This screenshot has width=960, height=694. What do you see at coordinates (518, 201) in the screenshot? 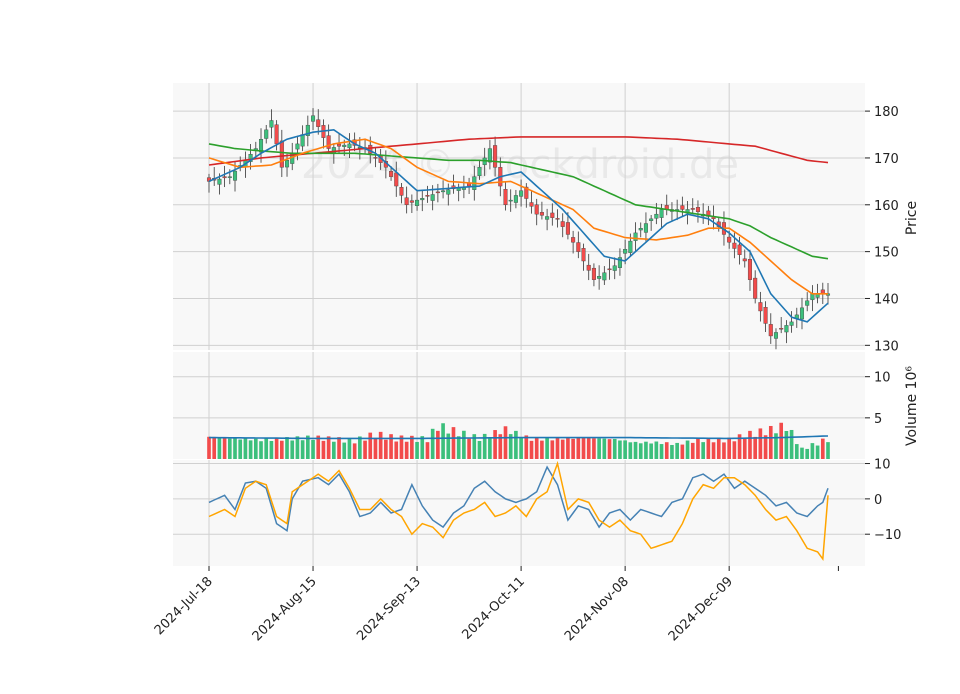
I see `sma-long1-line` at bounding box center [518, 201].